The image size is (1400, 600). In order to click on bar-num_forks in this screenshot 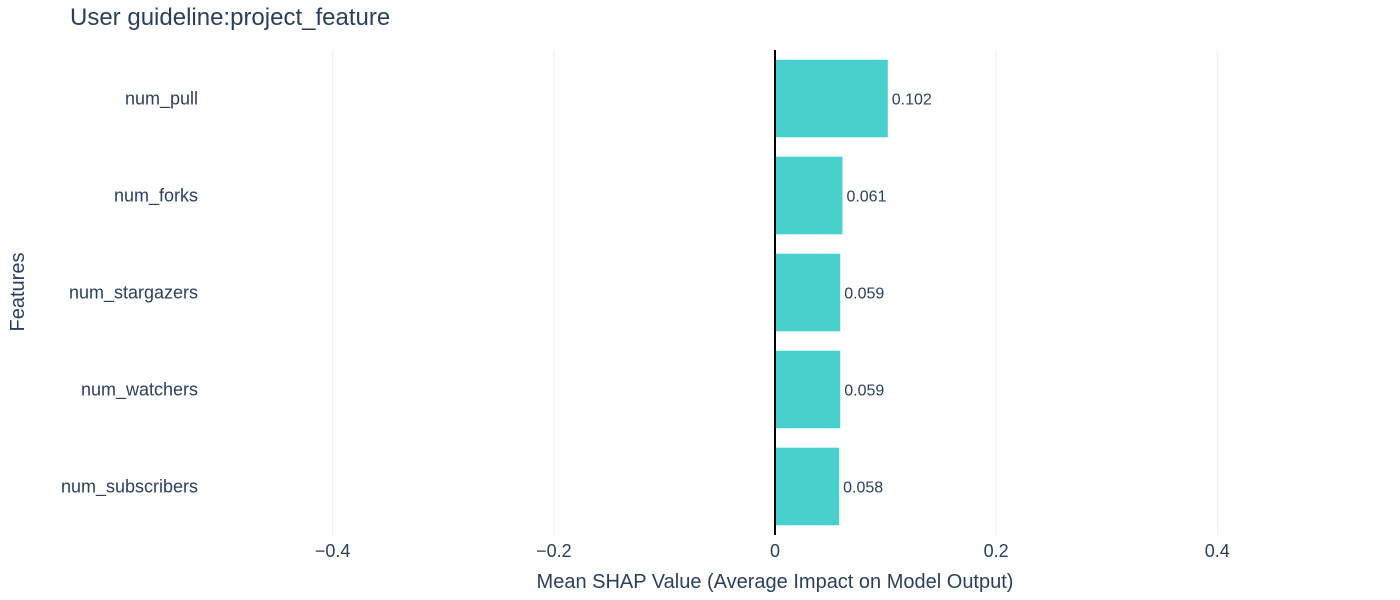, I will do `click(809, 195)`.